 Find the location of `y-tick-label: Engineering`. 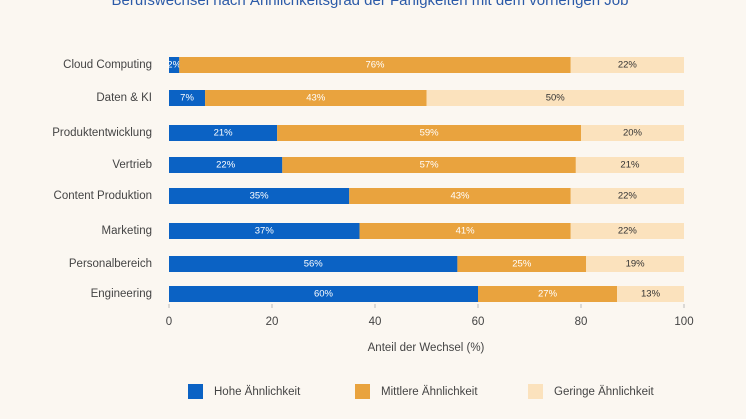

y-tick-label: Engineering is located at coordinates (121, 294).